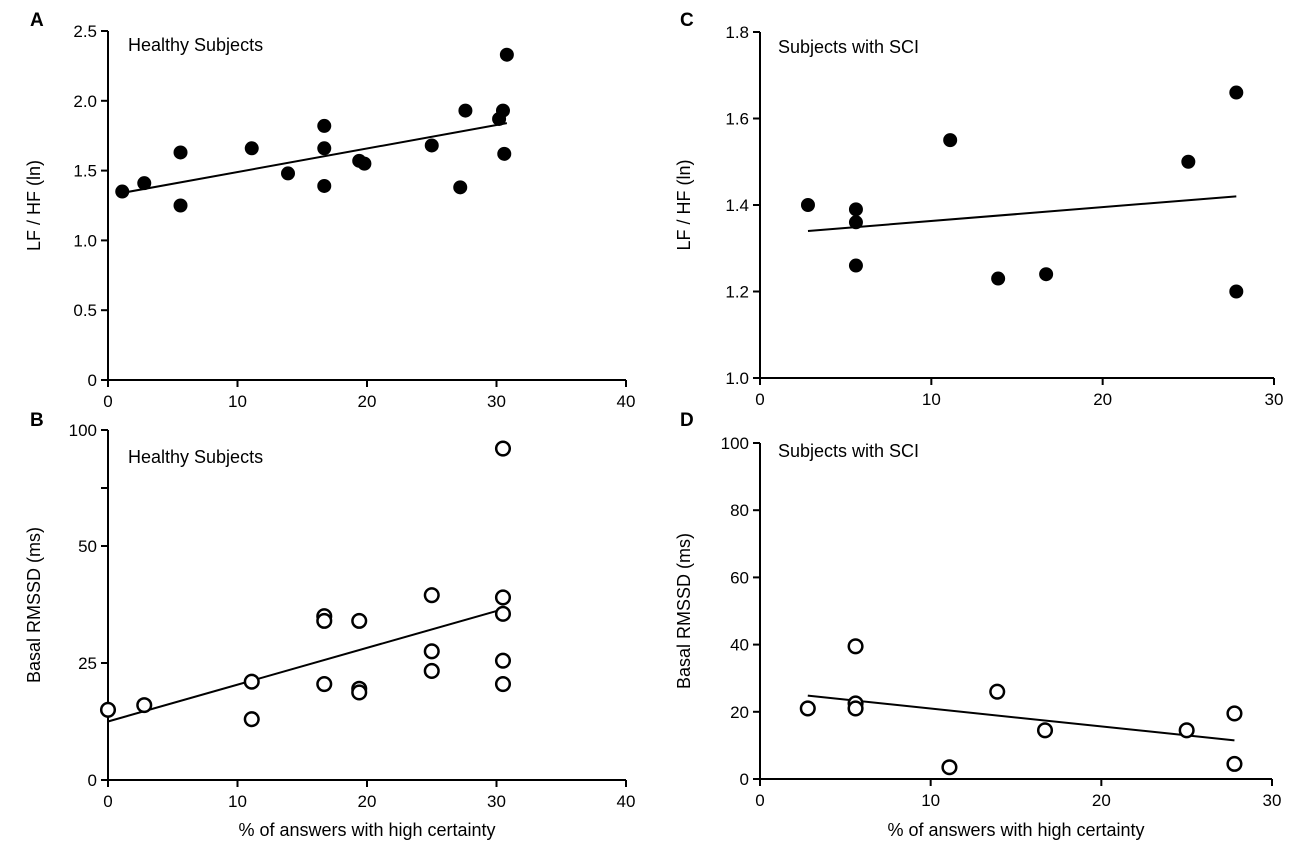 The image size is (1300, 858). What do you see at coordinates (305, 665) in the screenshot?
I see `panel-b-regression-line` at bounding box center [305, 665].